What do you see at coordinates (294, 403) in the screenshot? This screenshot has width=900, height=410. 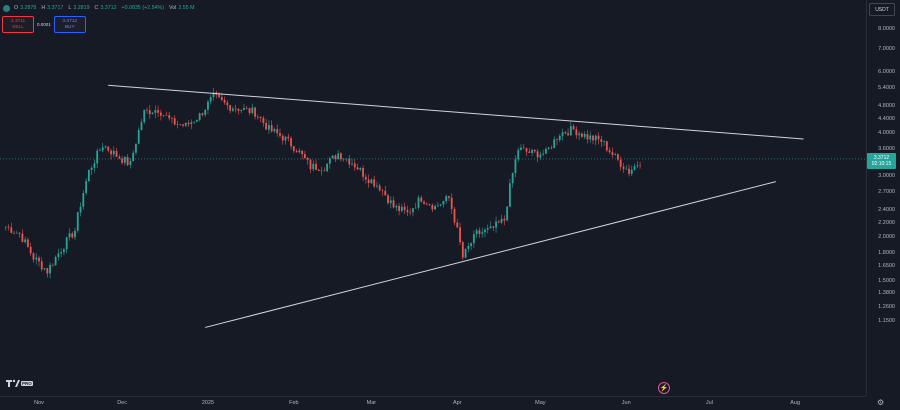 I see `time-tick: Feb` at bounding box center [294, 403].